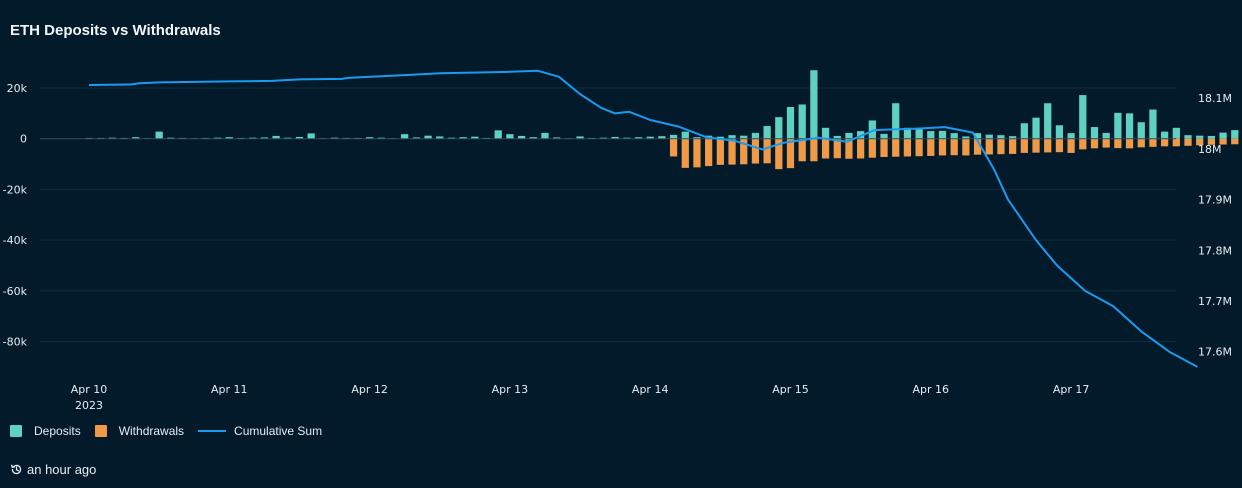 Image resolution: width=1242 pixels, height=488 pixels. I want to click on legend-item-deposits: Deposits, so click(45, 431).